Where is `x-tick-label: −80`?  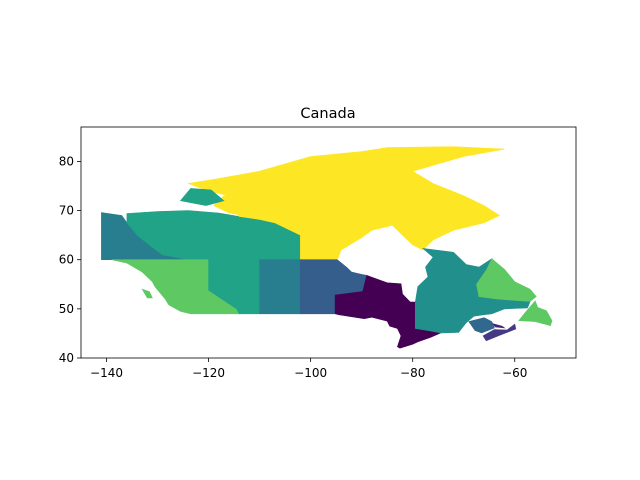 x-tick-label: −80 is located at coordinates (412, 373).